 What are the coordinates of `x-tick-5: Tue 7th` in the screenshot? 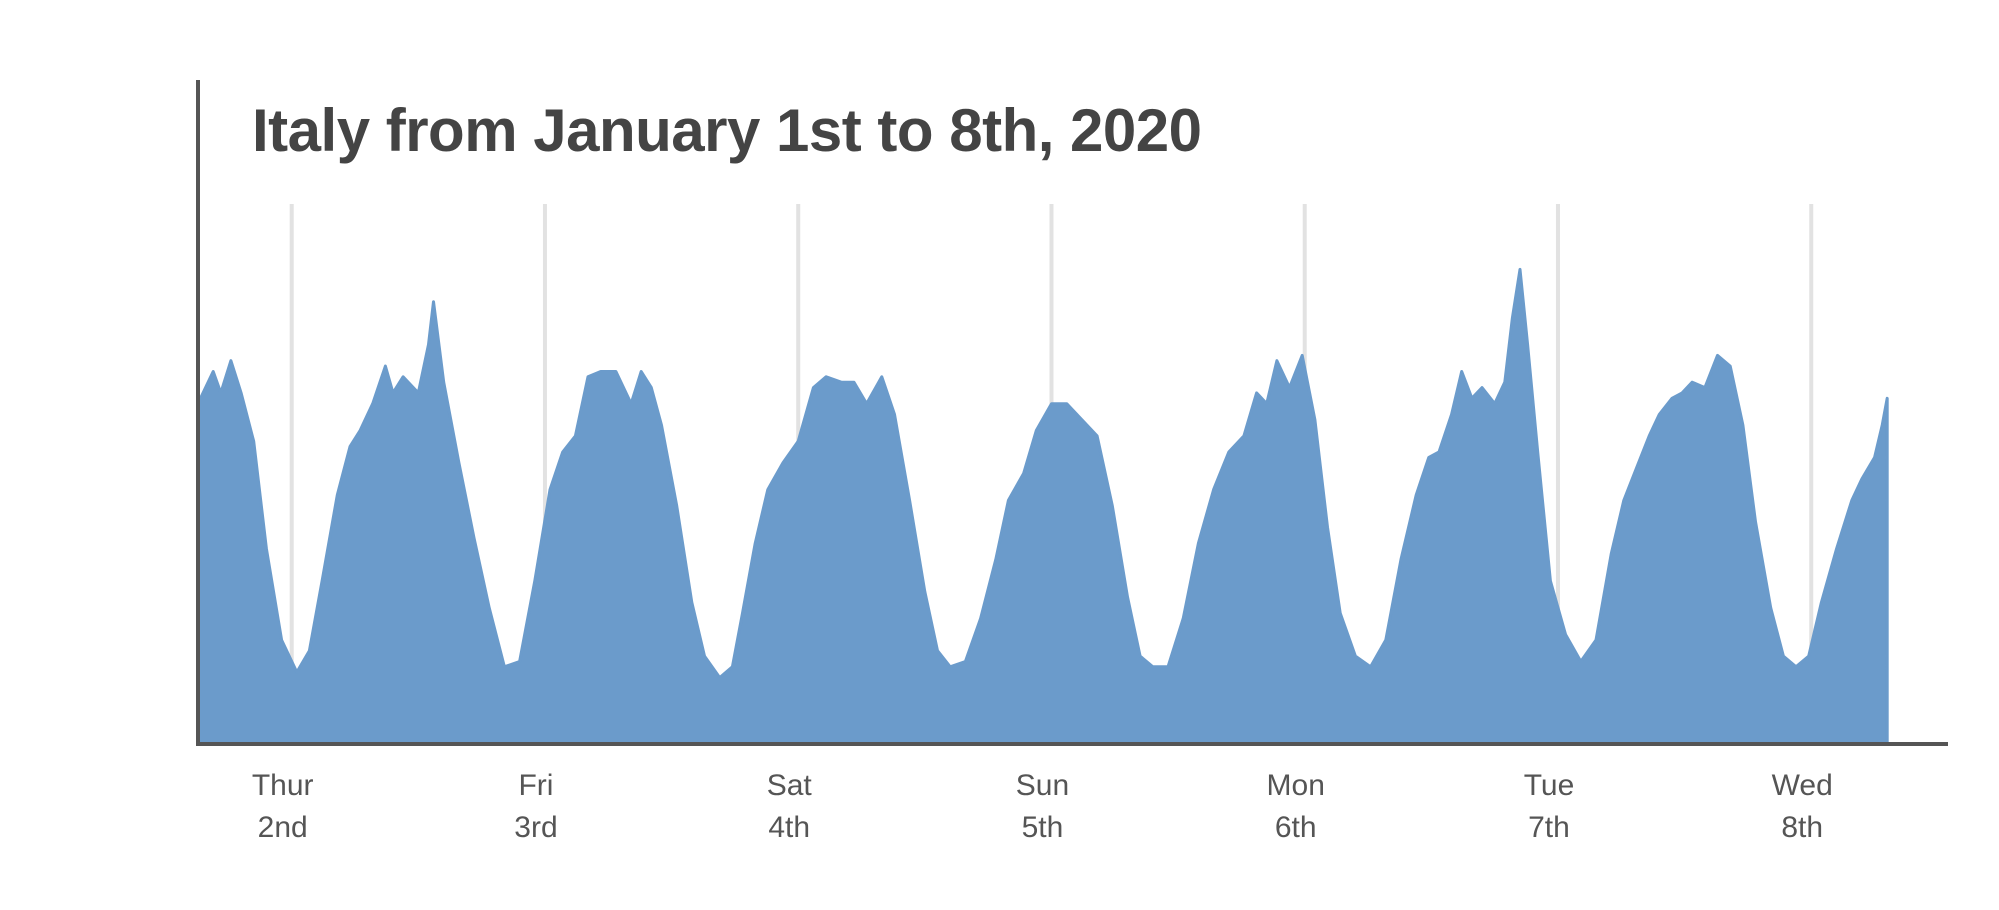 It's located at (1549, 806).